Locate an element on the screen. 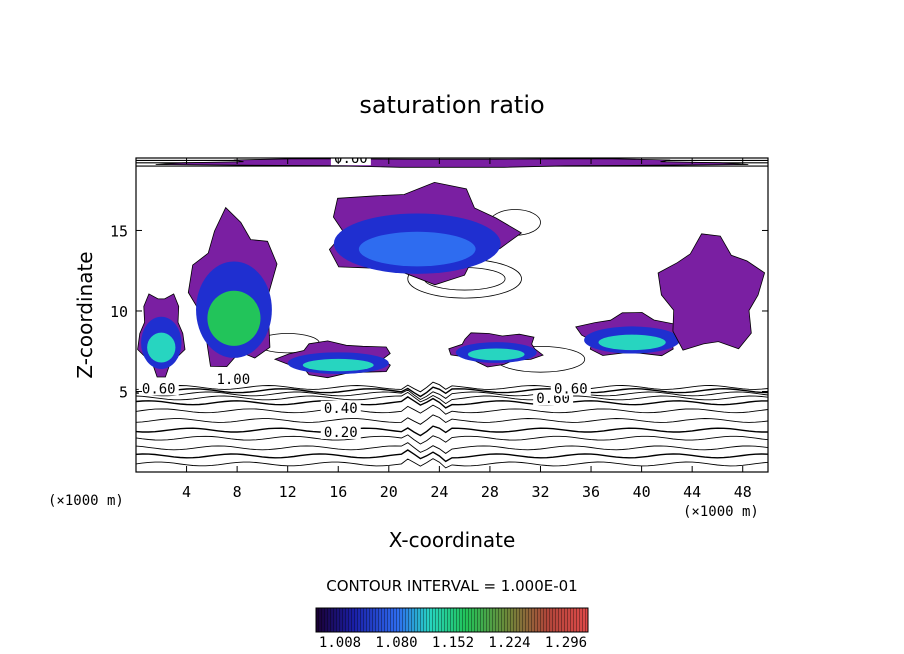  contour-label: 1.00 is located at coordinates (233, 380).